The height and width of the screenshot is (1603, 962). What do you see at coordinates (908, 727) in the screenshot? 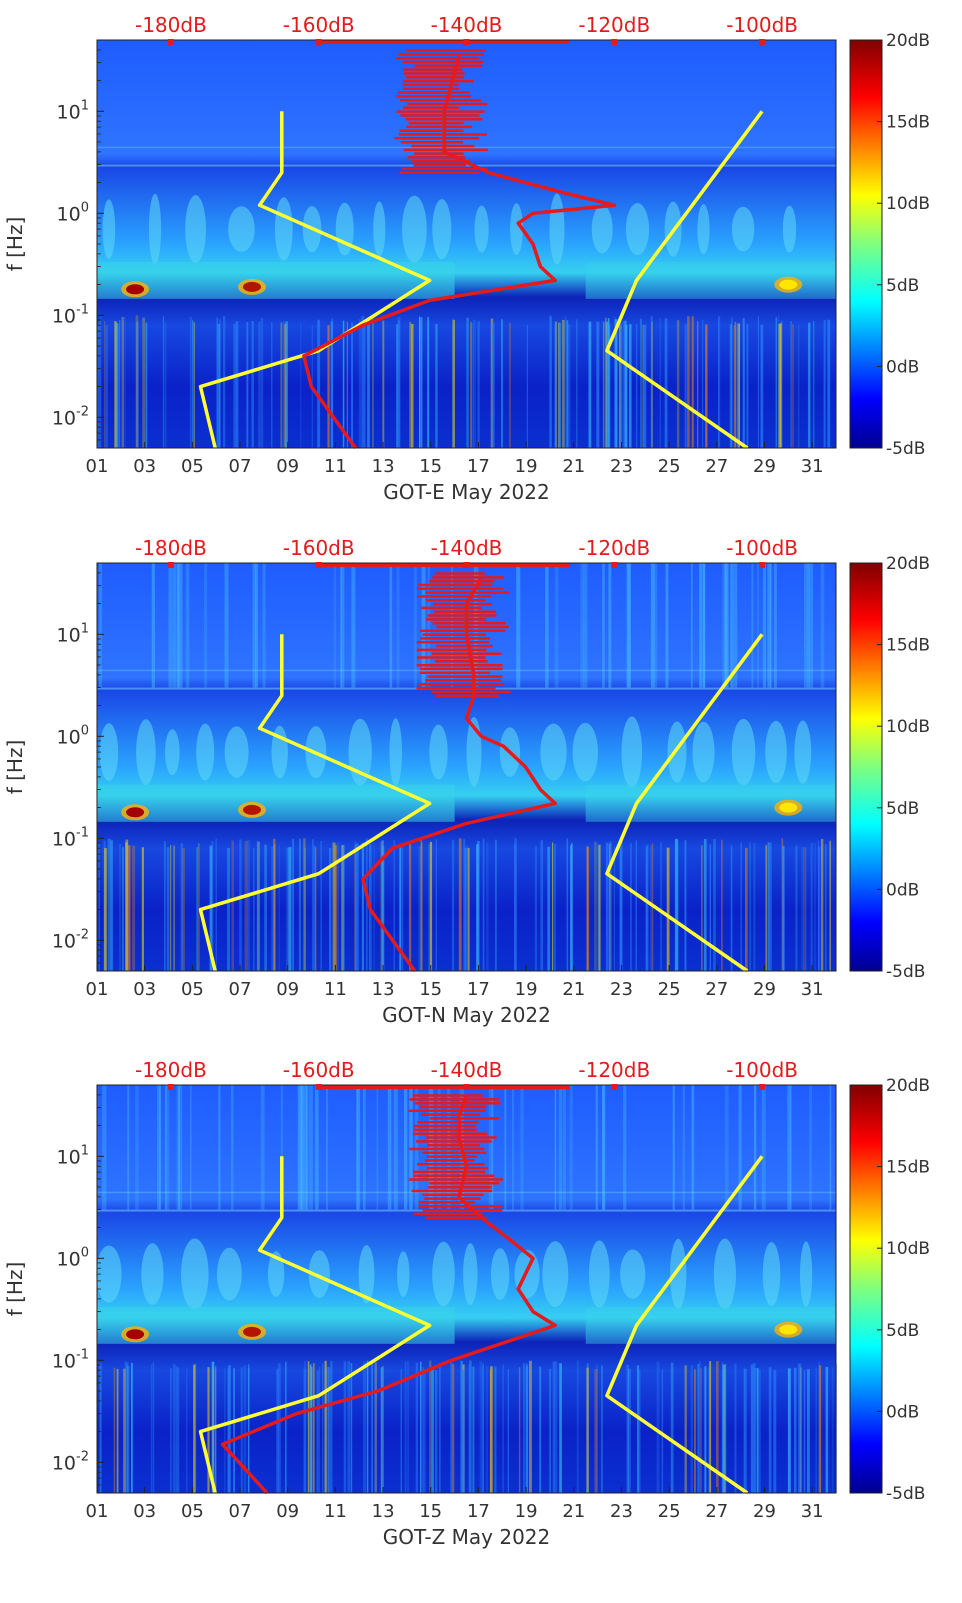
I see `colorbar-label: 10dB` at bounding box center [908, 727].